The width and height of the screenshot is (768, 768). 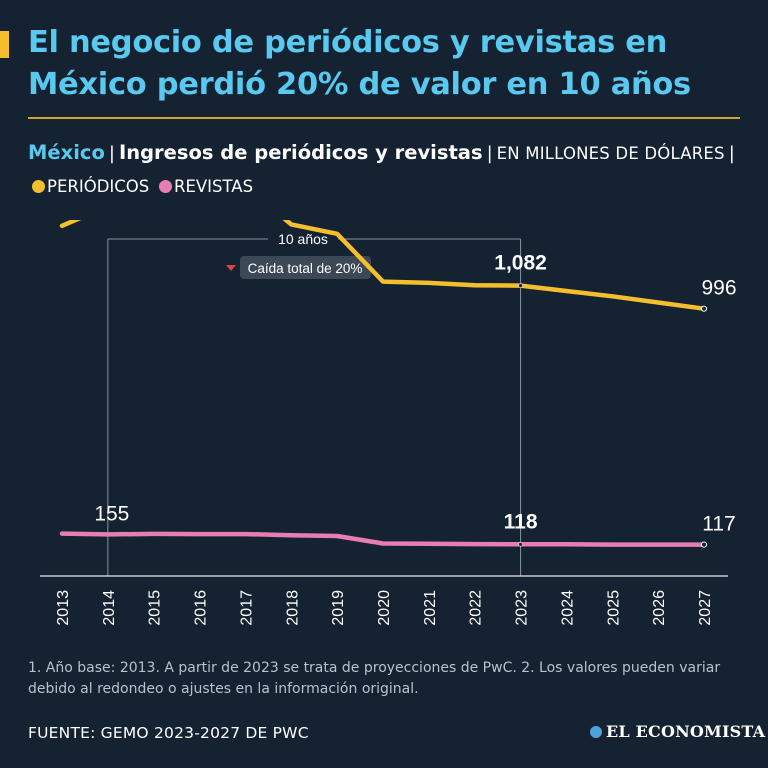 I want to click on x-tick-label: 2024, so click(x=567, y=608).